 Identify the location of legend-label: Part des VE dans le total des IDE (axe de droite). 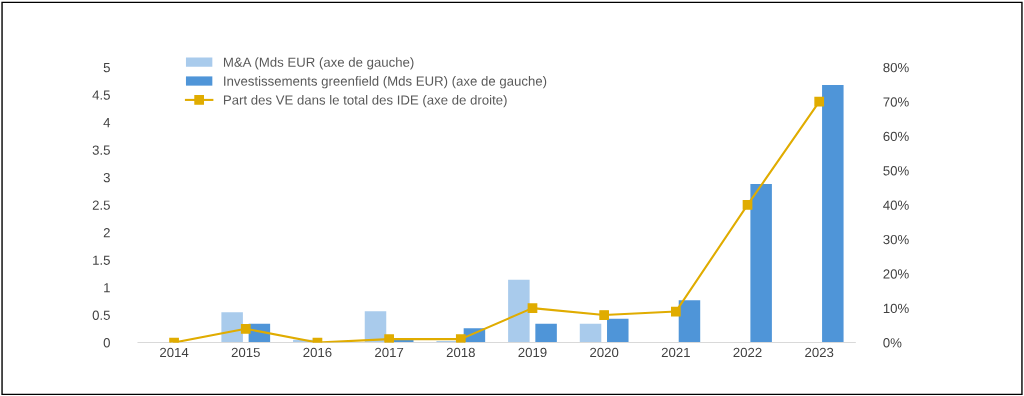
(365, 101).